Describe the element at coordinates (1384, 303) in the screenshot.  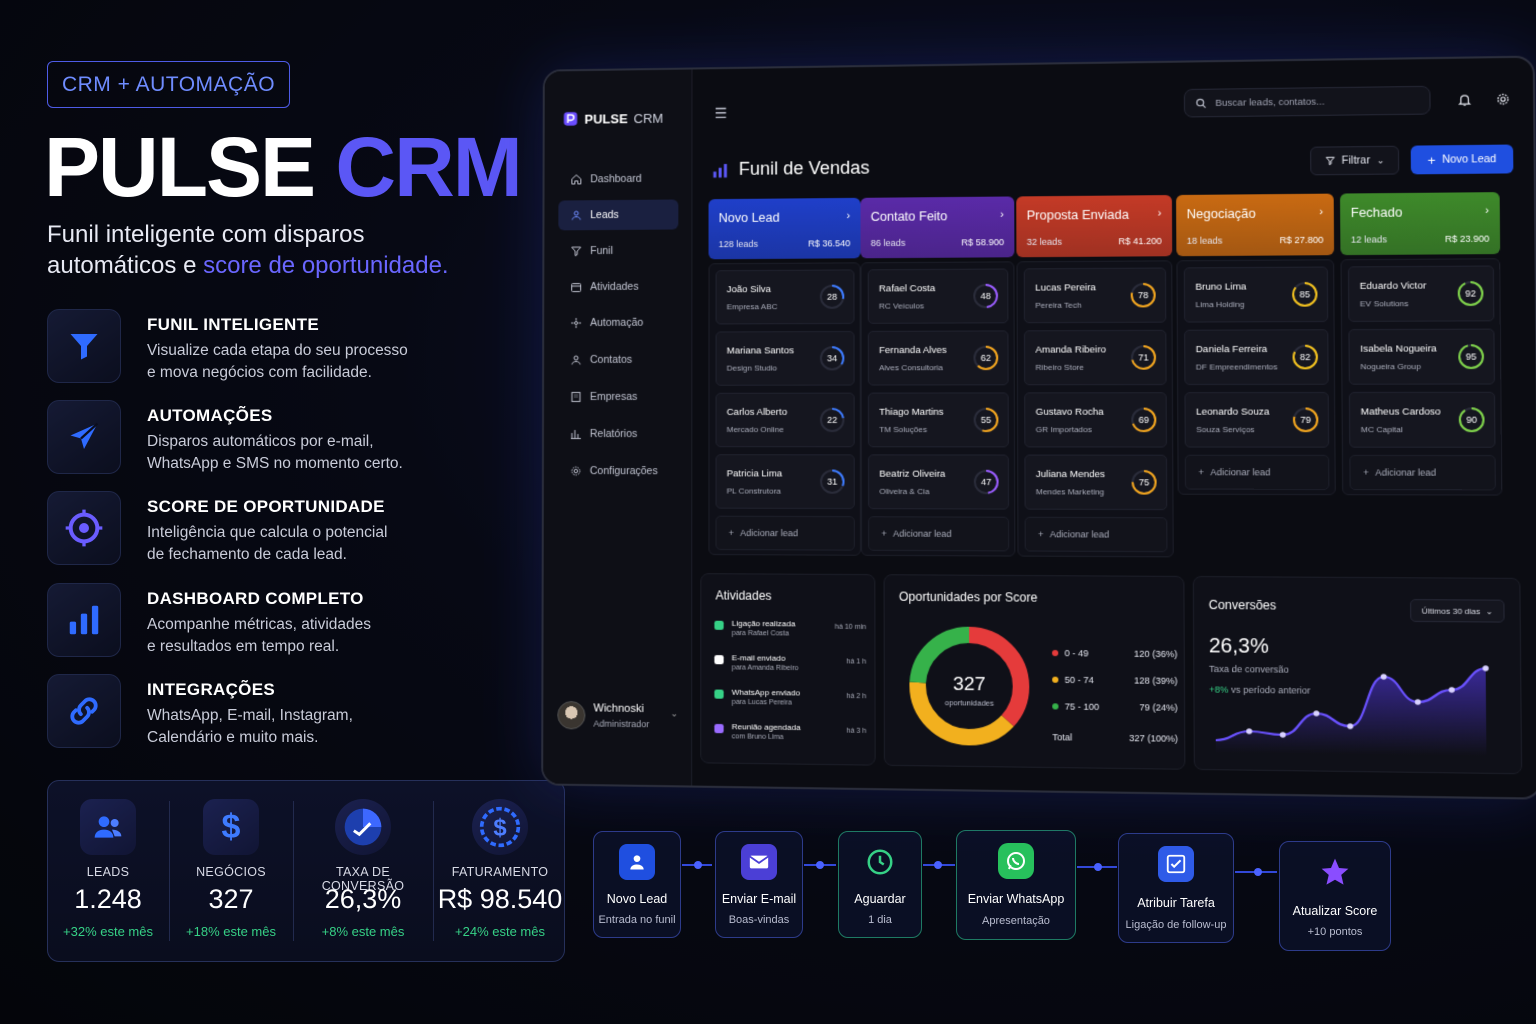
I see `lead-company: EV Solutions` at that location.